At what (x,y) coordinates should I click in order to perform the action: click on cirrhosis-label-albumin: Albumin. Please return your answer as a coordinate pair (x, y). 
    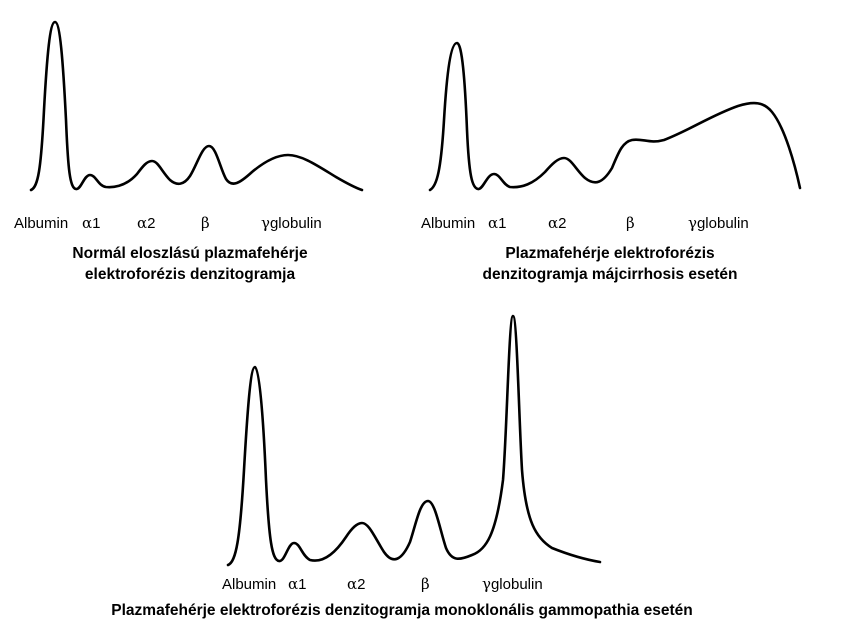
    Looking at the image, I should click on (448, 223).